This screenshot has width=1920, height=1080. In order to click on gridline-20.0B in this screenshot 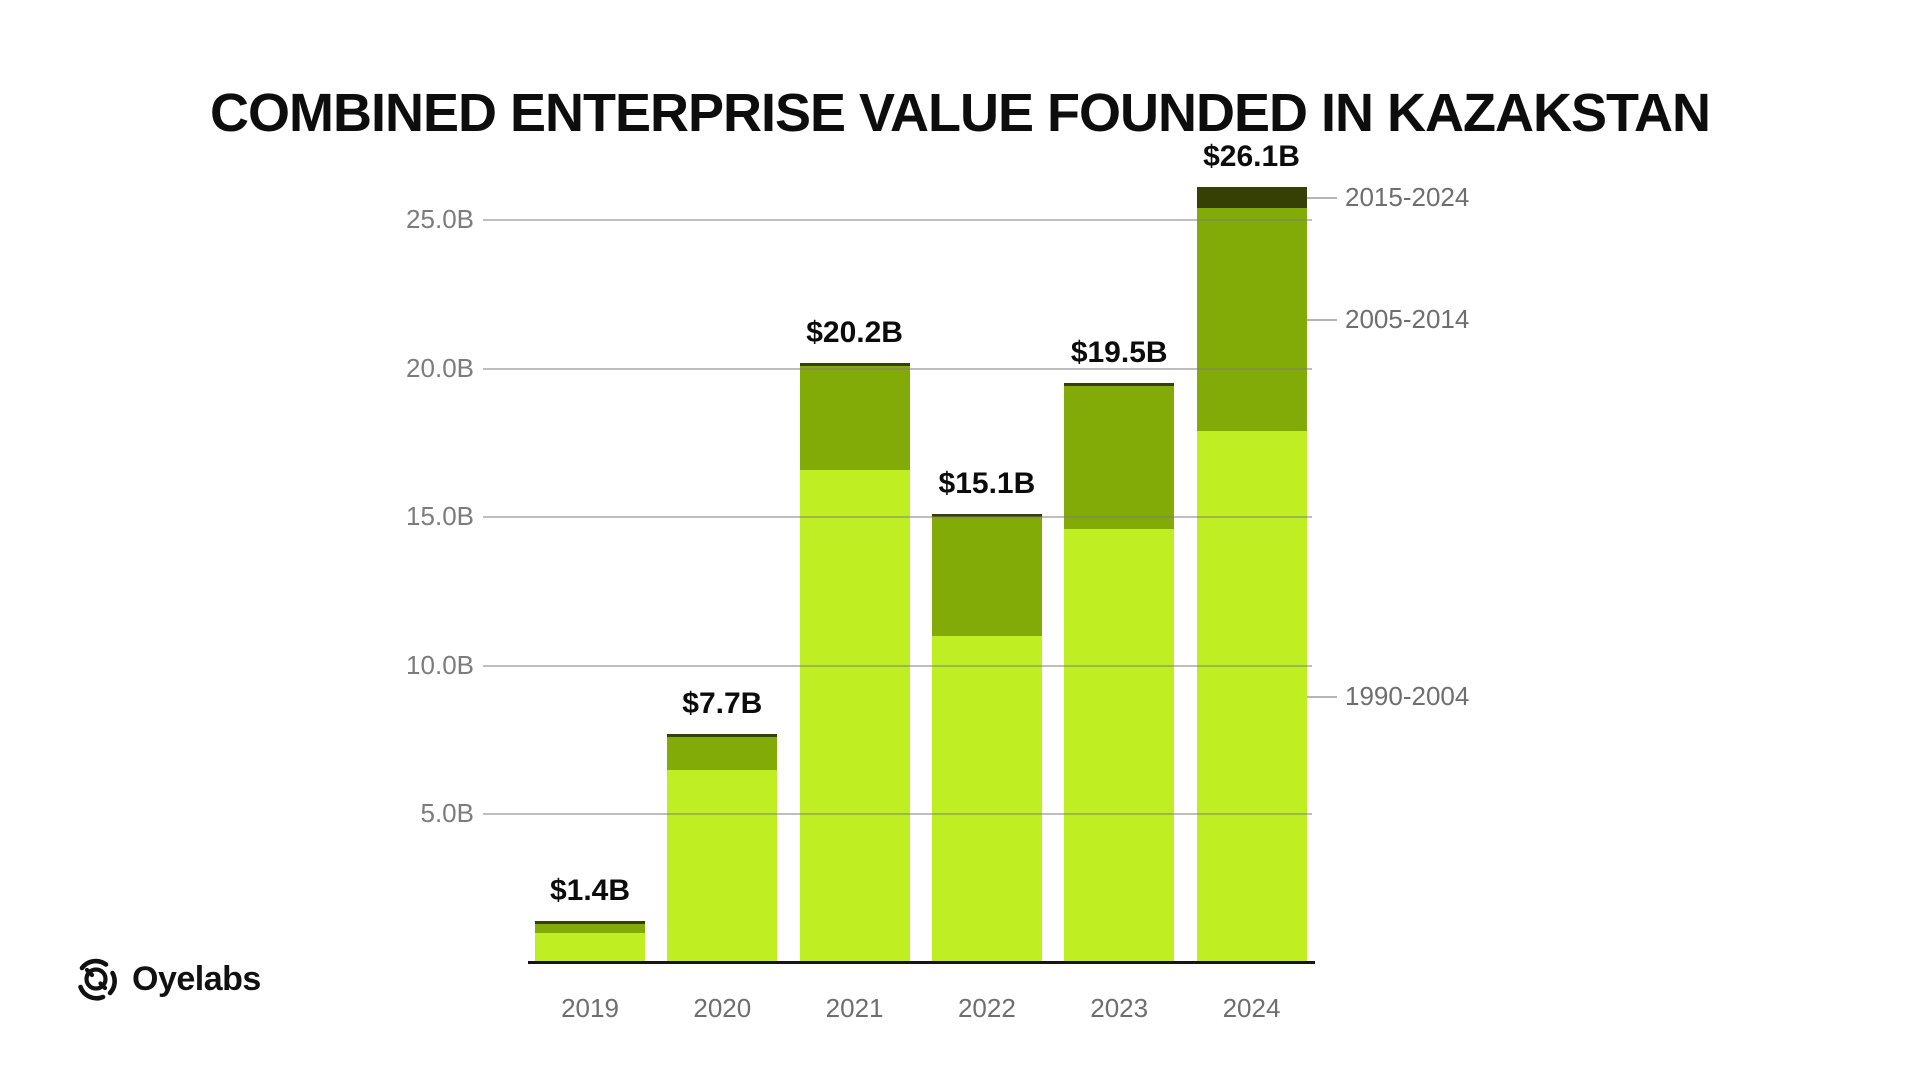, I will do `click(897, 368)`.